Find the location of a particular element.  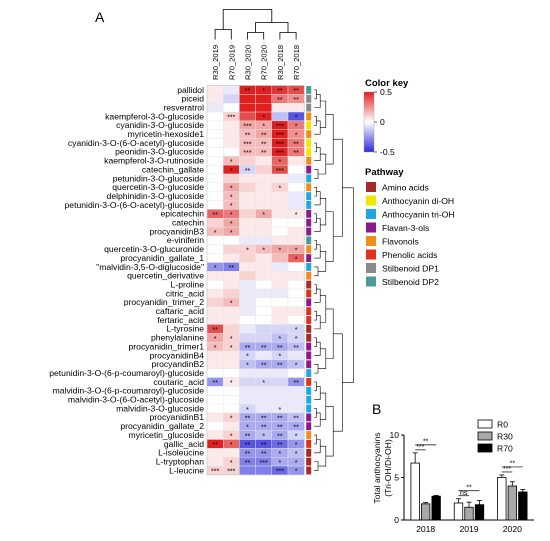

bar-category-label: 2018 is located at coordinates (425, 529).